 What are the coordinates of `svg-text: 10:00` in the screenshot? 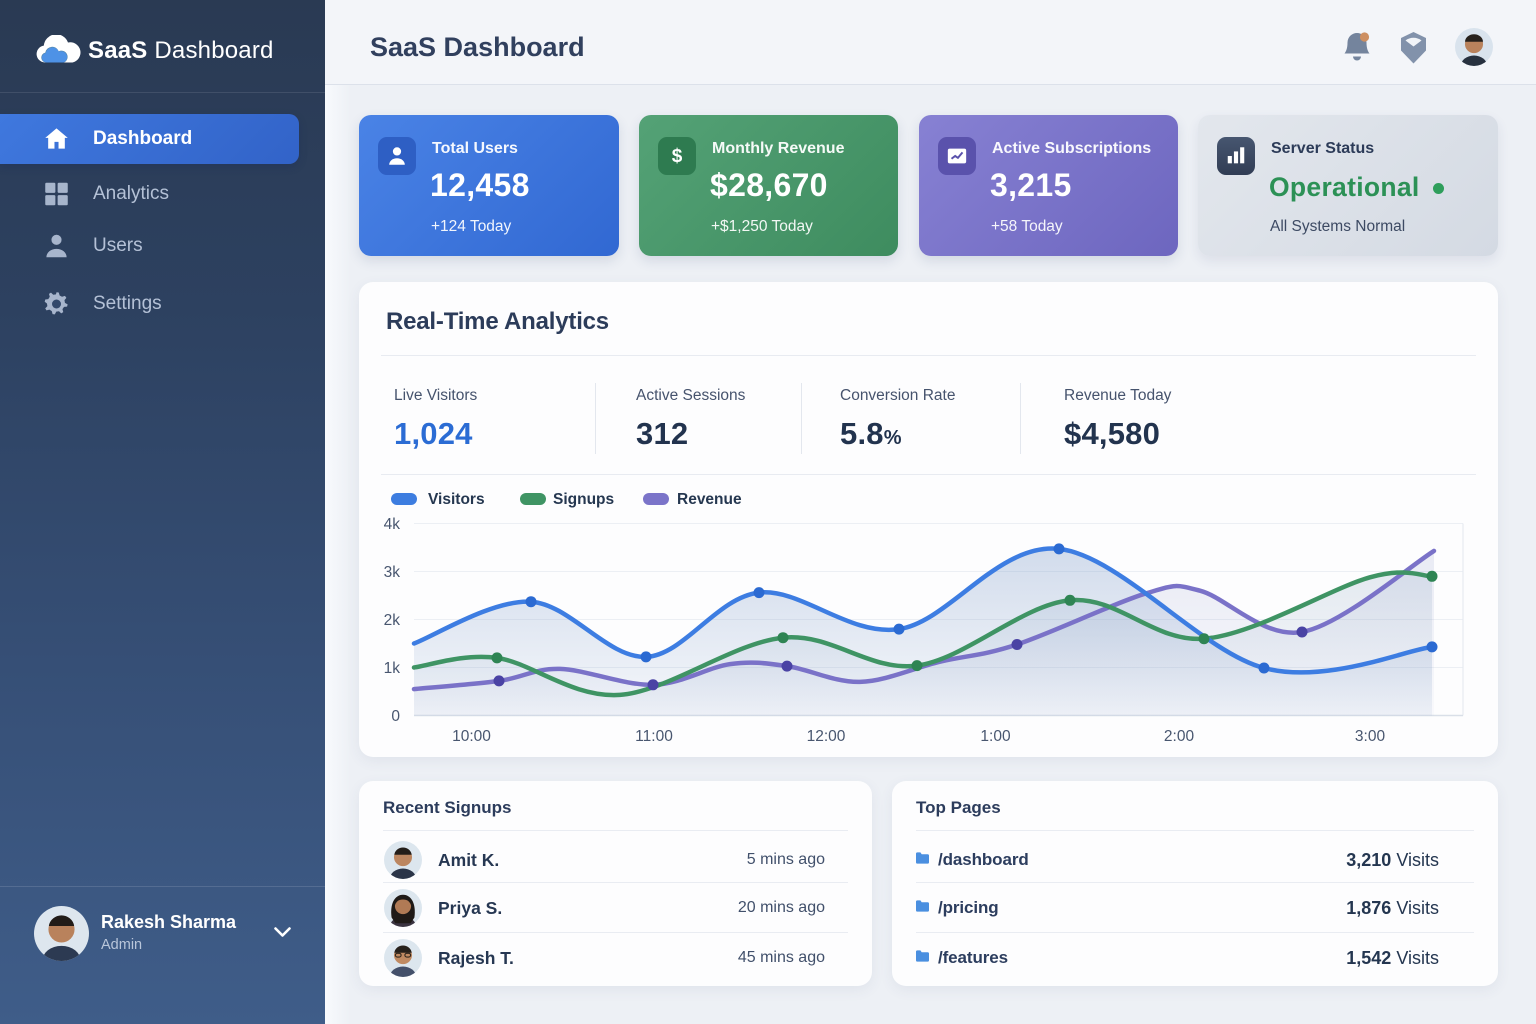 It's located at (471, 736).